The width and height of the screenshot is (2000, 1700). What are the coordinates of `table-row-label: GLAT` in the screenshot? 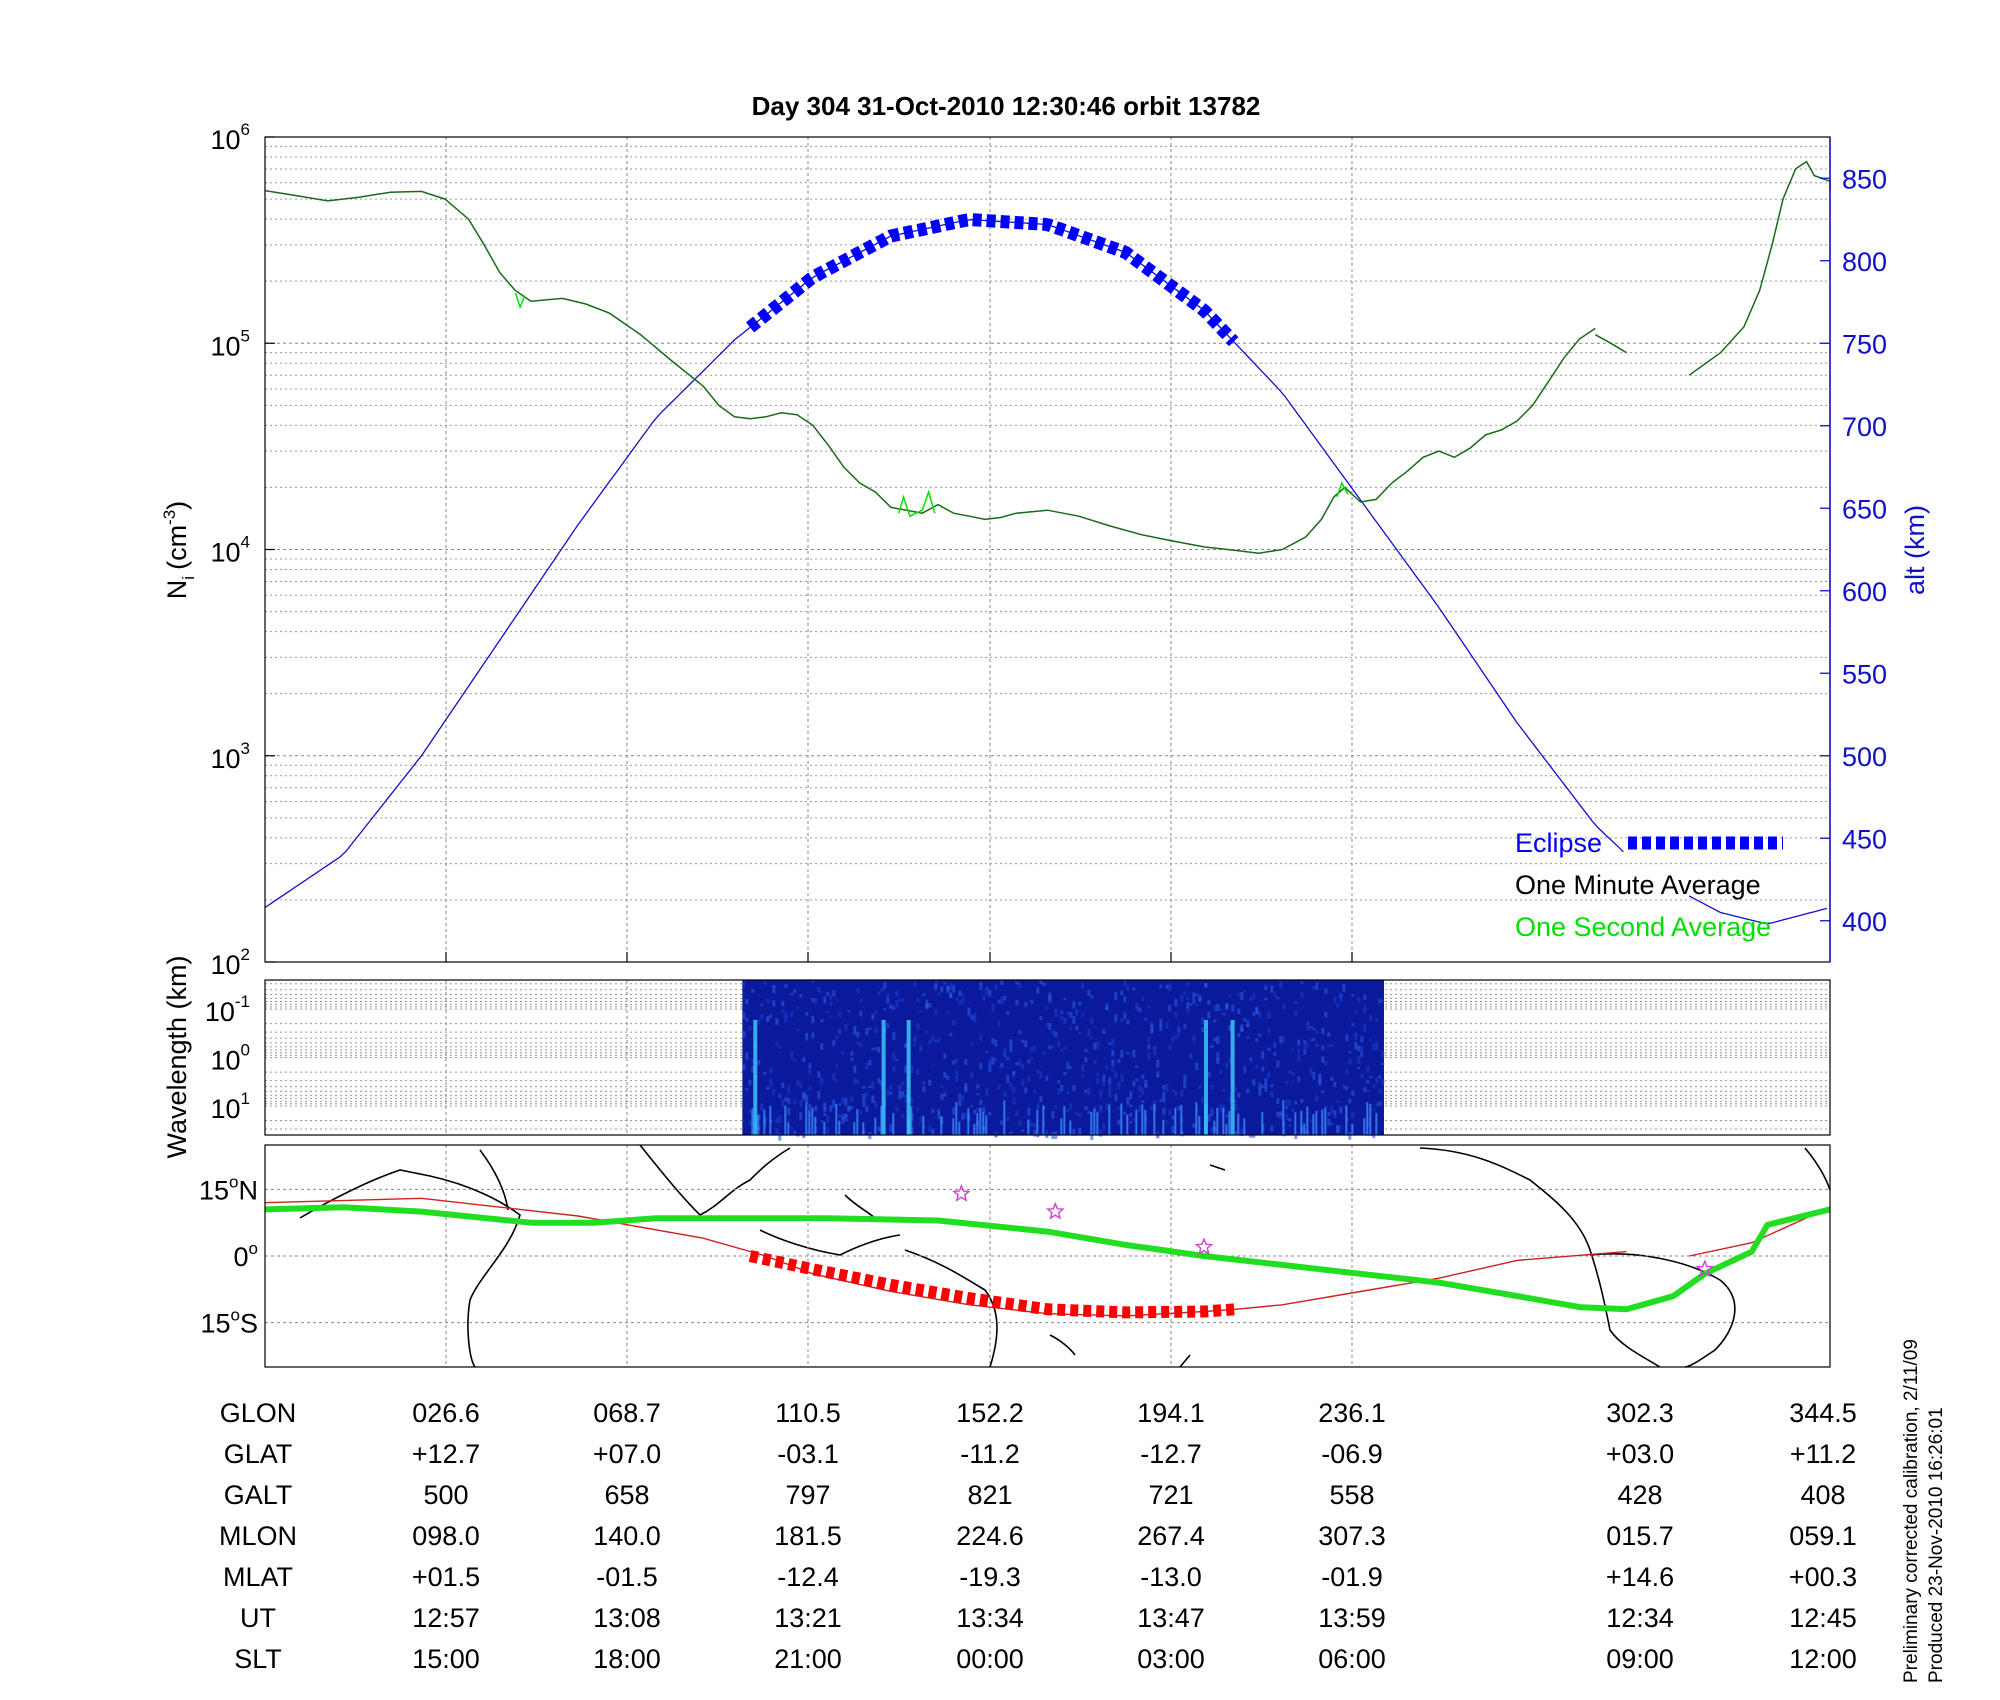 It's located at (258, 1454).